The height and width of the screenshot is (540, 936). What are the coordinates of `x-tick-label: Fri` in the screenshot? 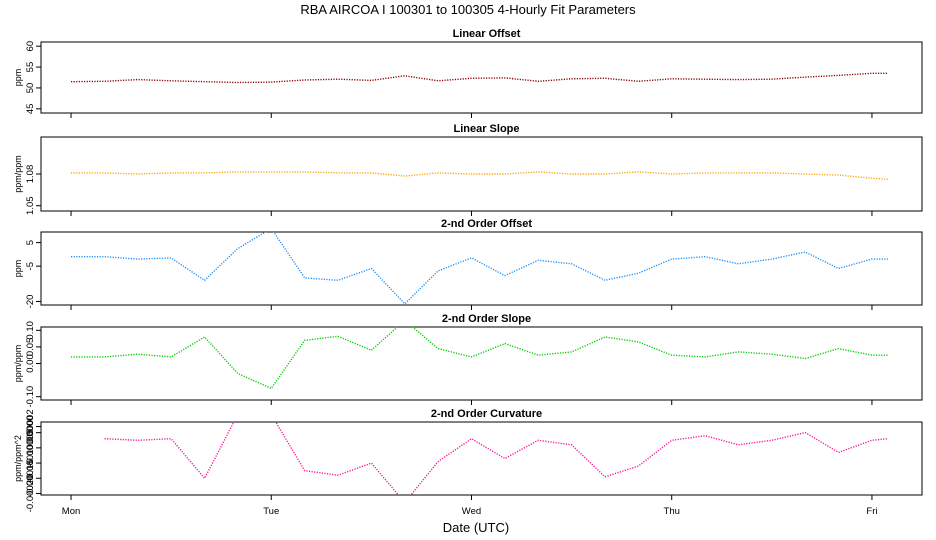 It's located at (871, 511).